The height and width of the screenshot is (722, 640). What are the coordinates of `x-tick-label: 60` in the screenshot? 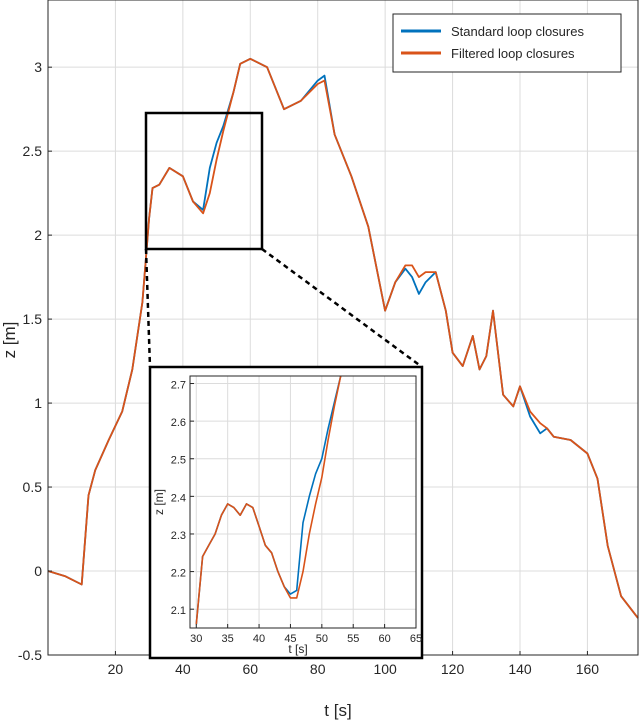 It's located at (250, 669).